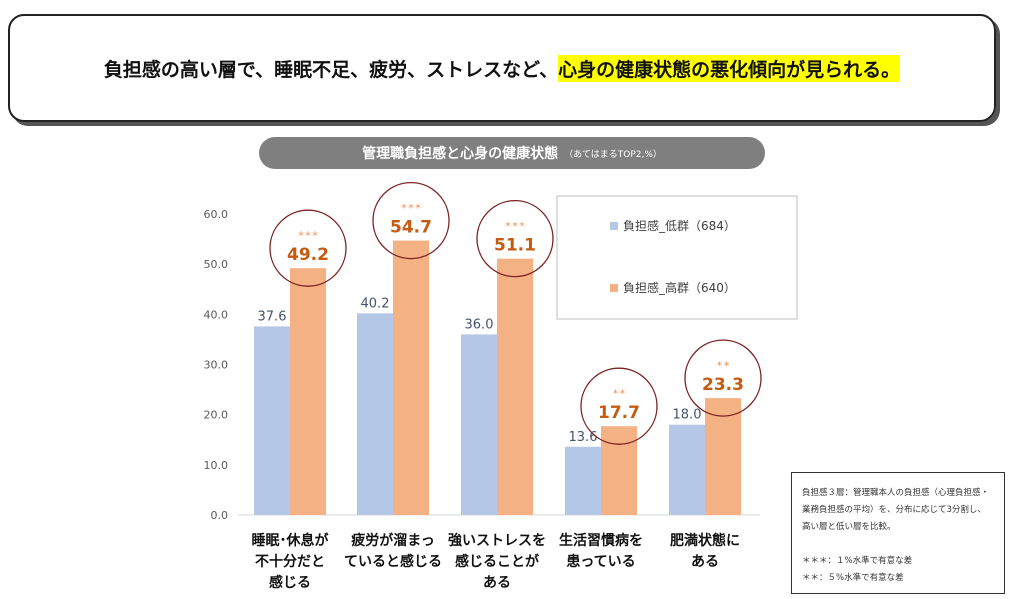 The image size is (1016, 599). I want to click on data-label-high: 54.7, so click(411, 228).